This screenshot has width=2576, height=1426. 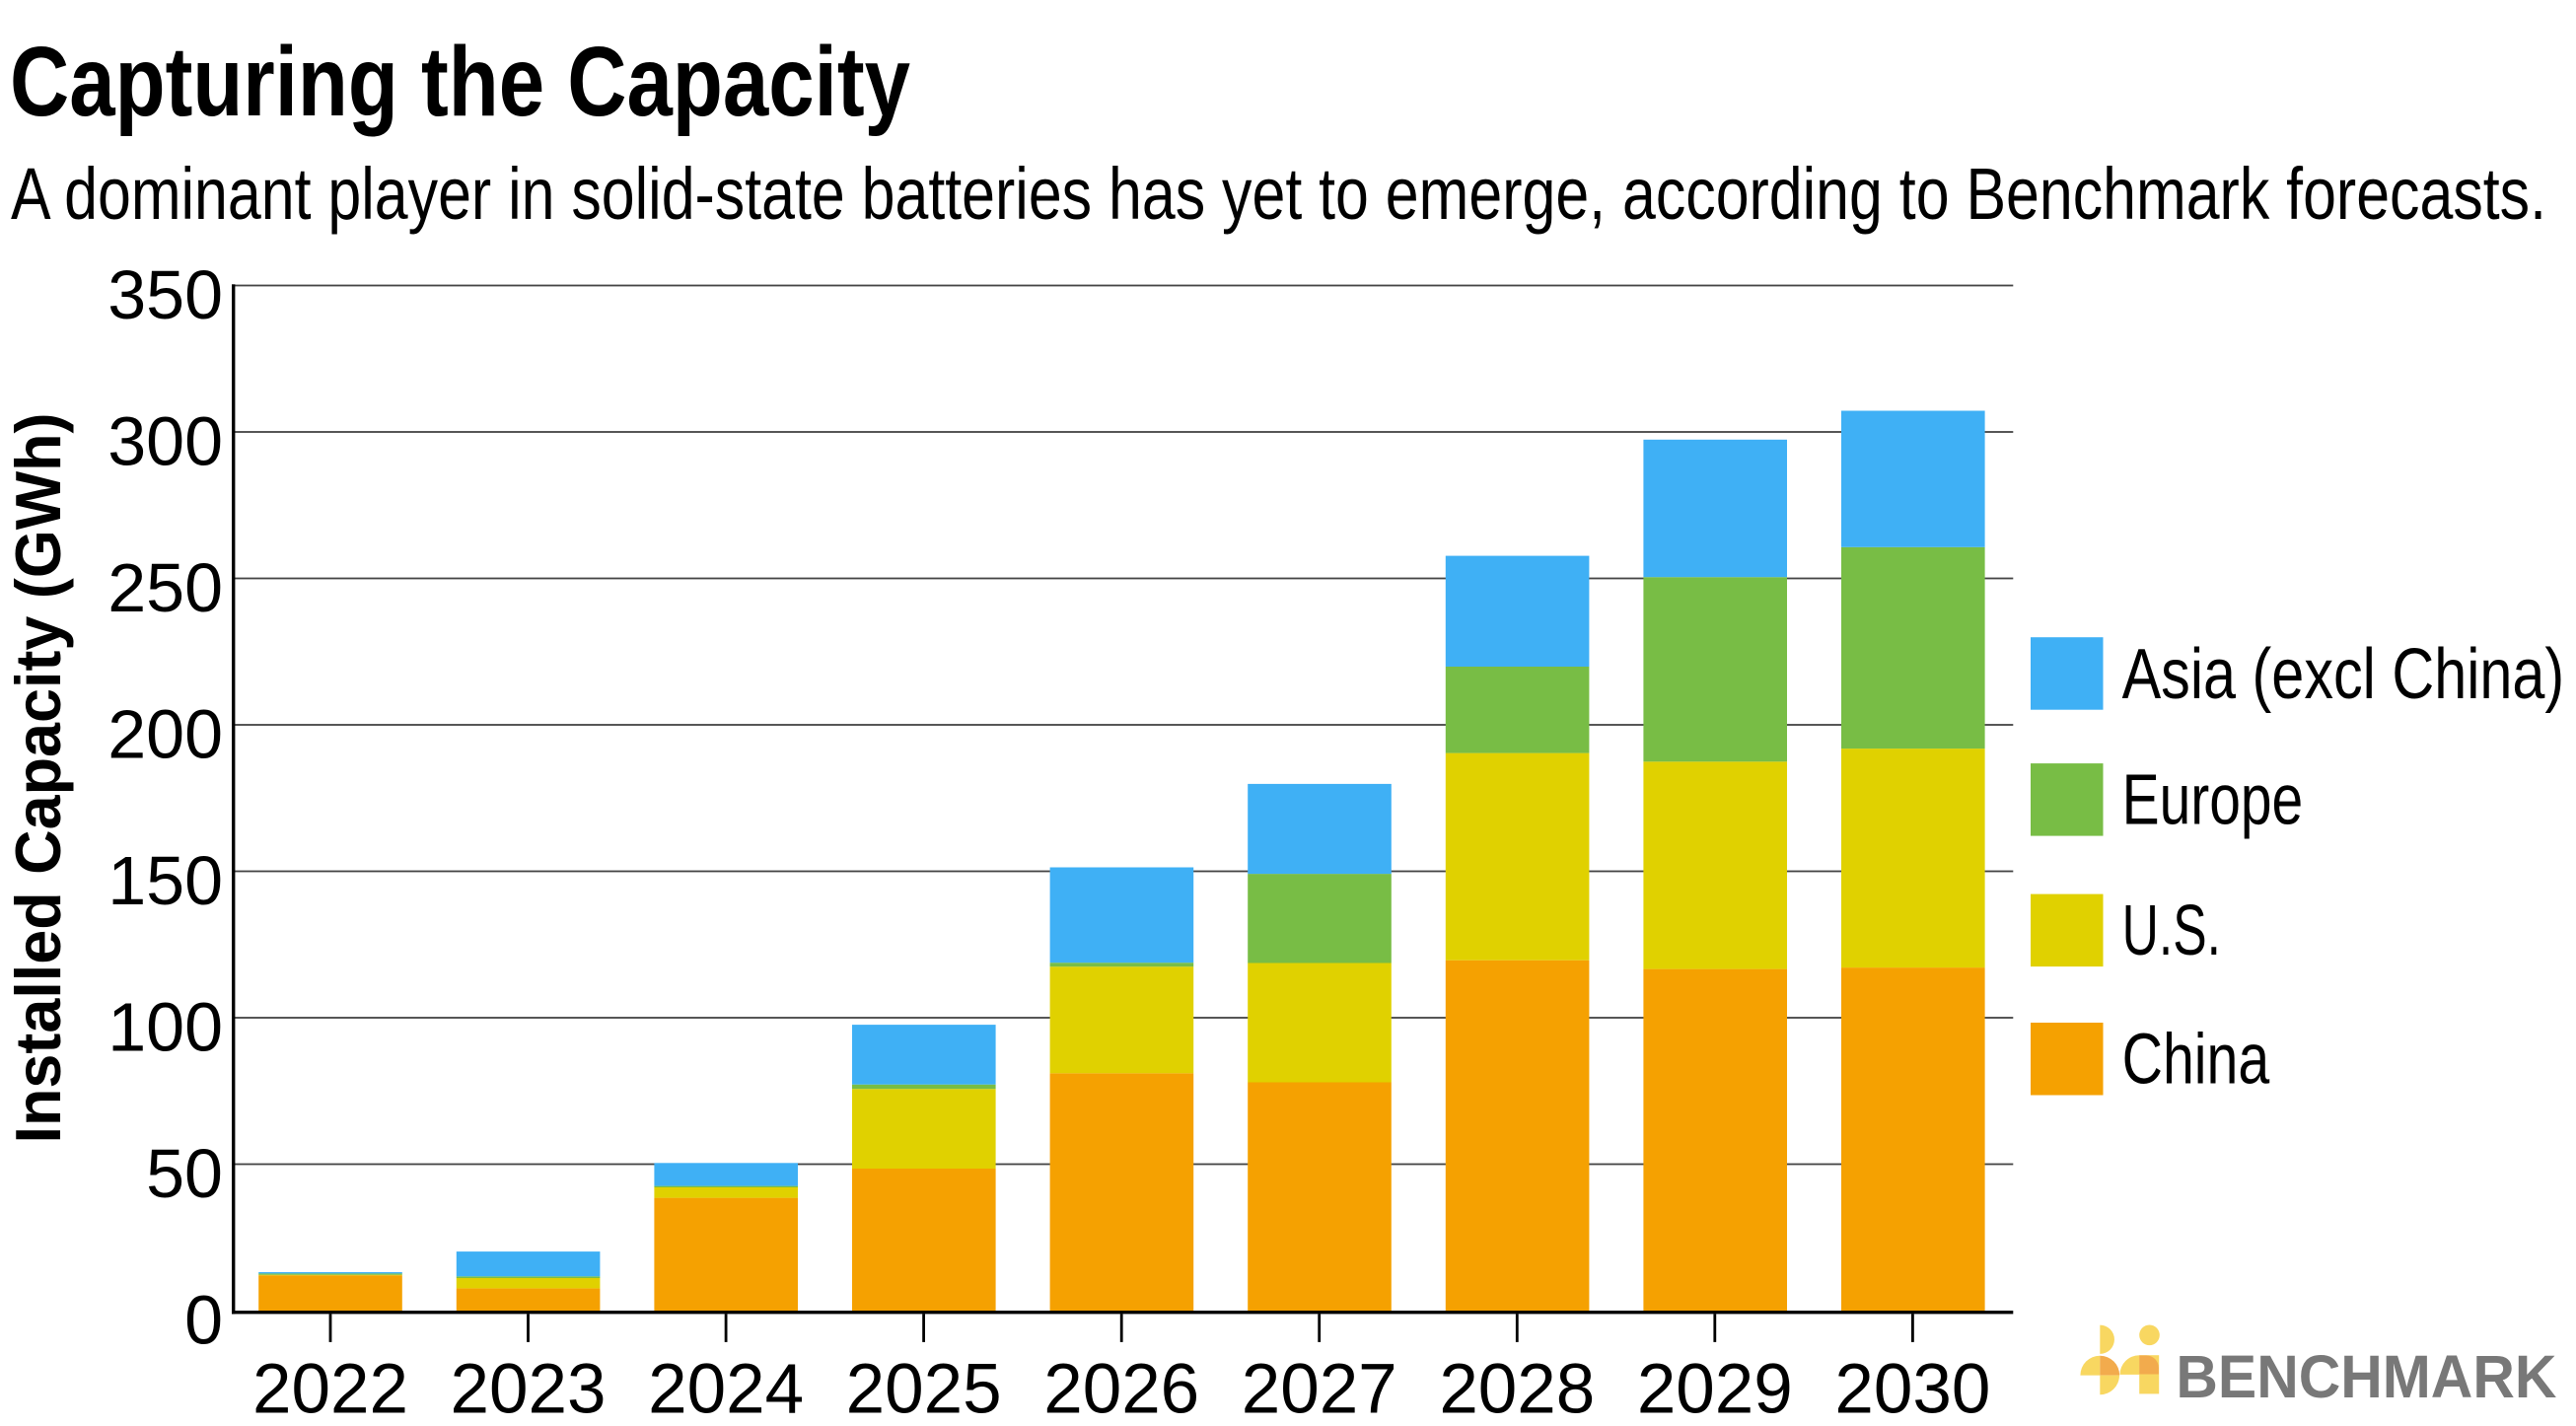 I want to click on svg-text: 350, so click(x=165, y=294).